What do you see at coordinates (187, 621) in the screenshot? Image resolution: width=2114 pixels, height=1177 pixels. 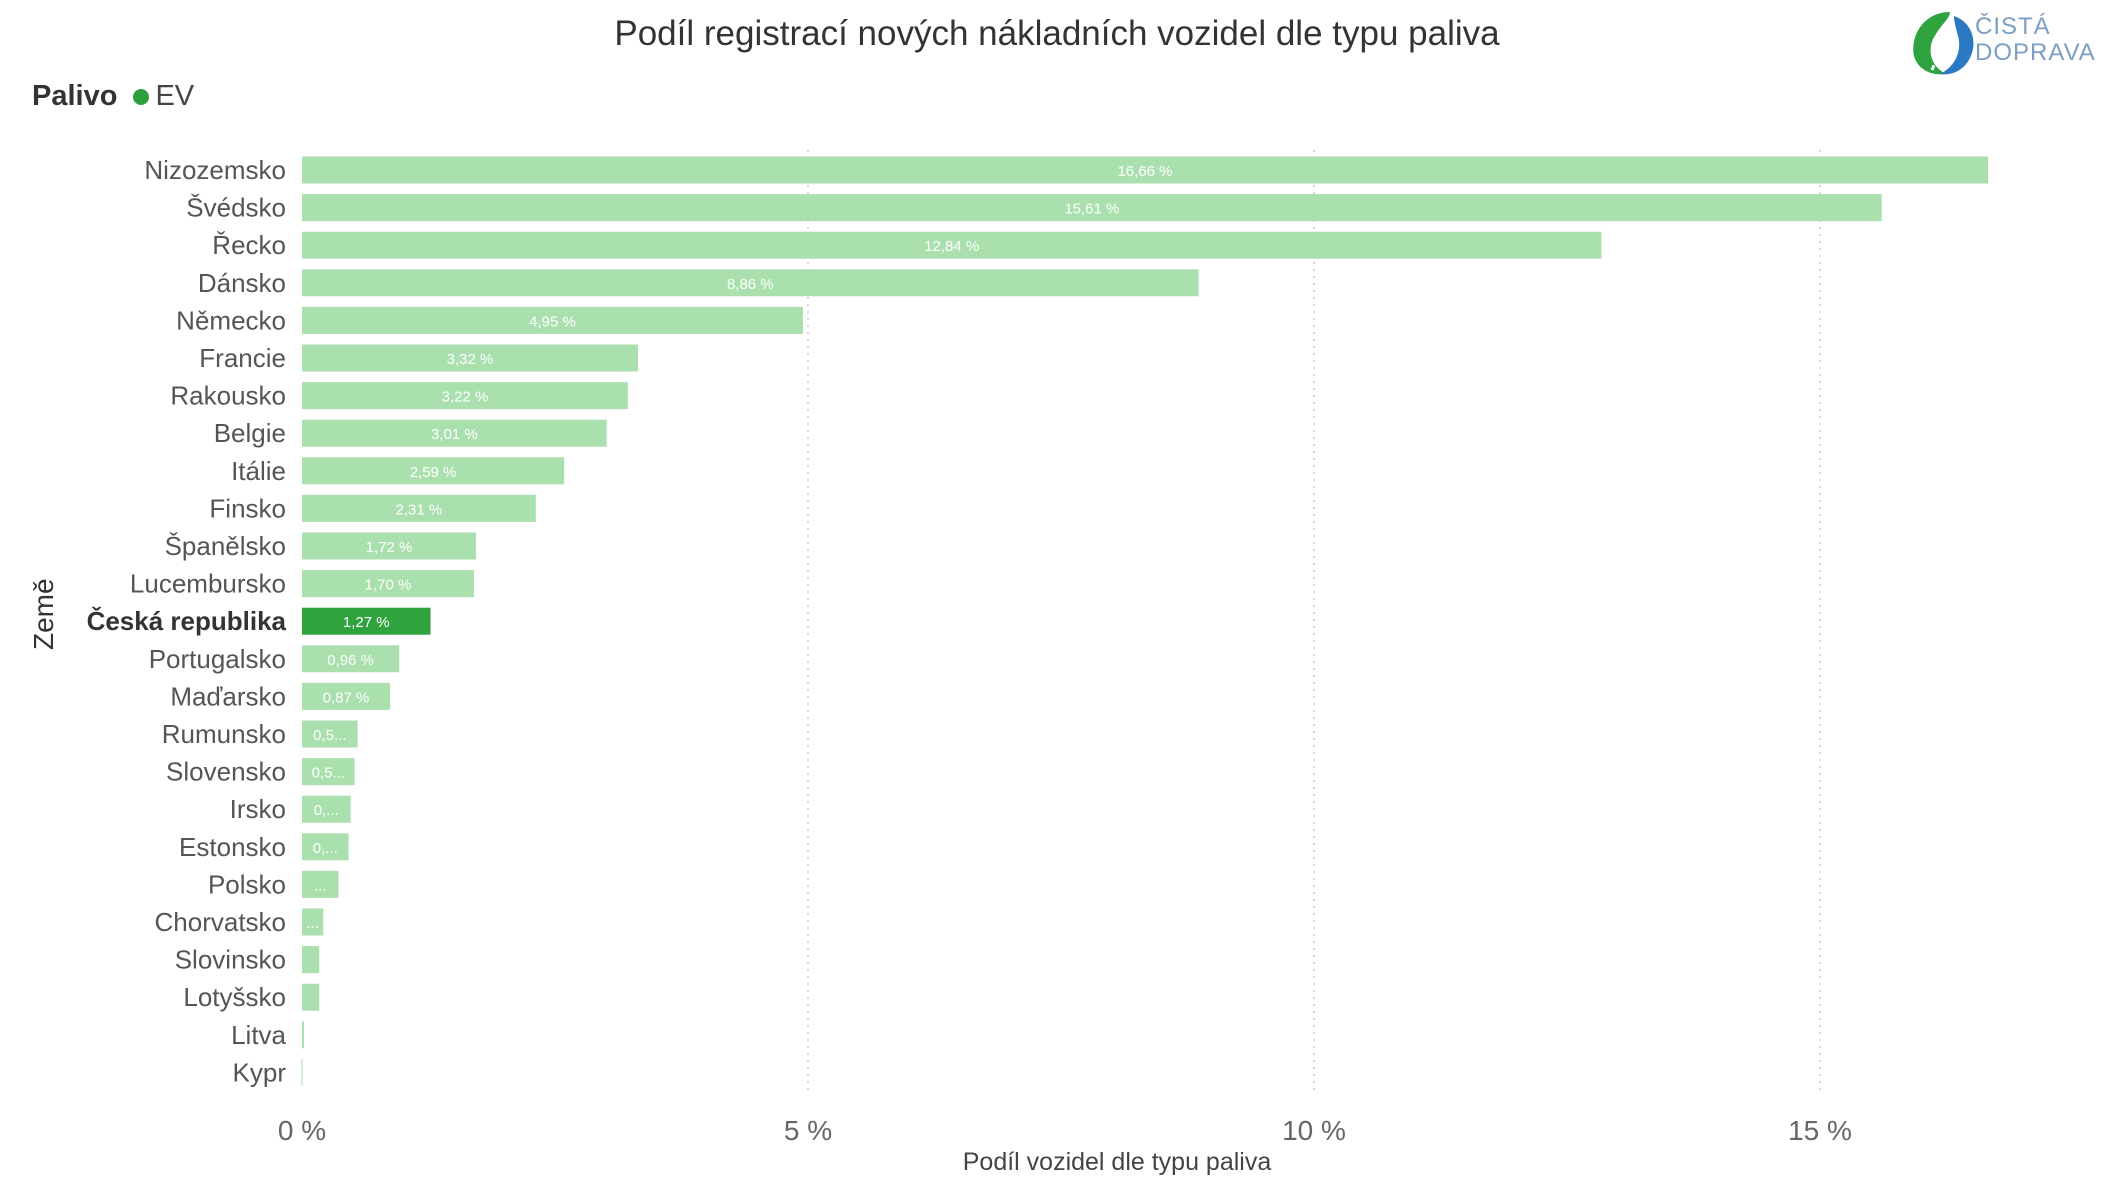 I see `y-tick-label: Česká republika` at bounding box center [187, 621].